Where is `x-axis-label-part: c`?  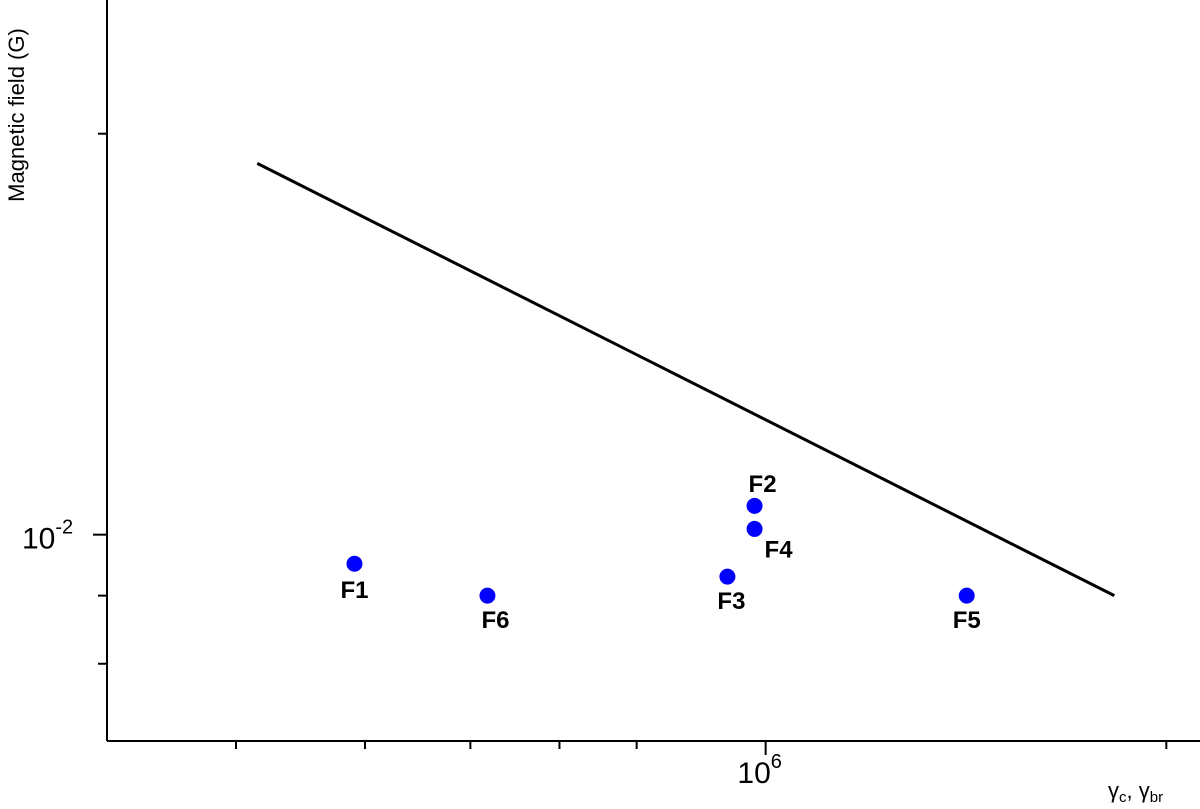 x-axis-label-part: c is located at coordinates (1123, 797).